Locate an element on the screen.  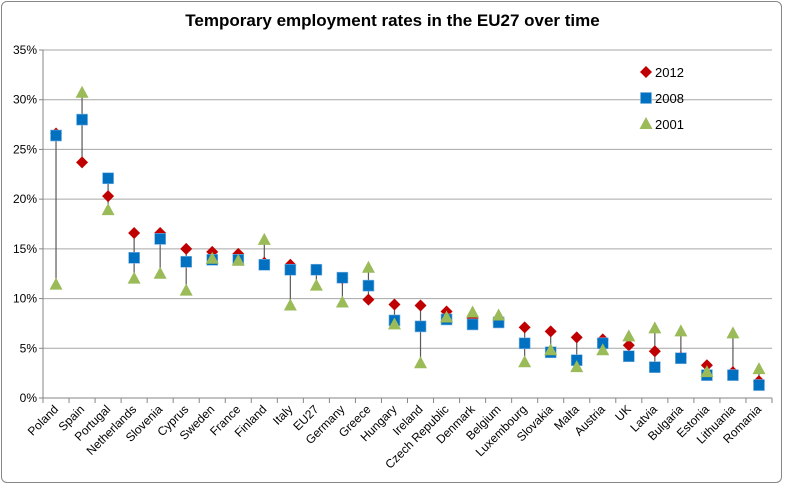
point-2001-netherlands is located at coordinates (134, 277).